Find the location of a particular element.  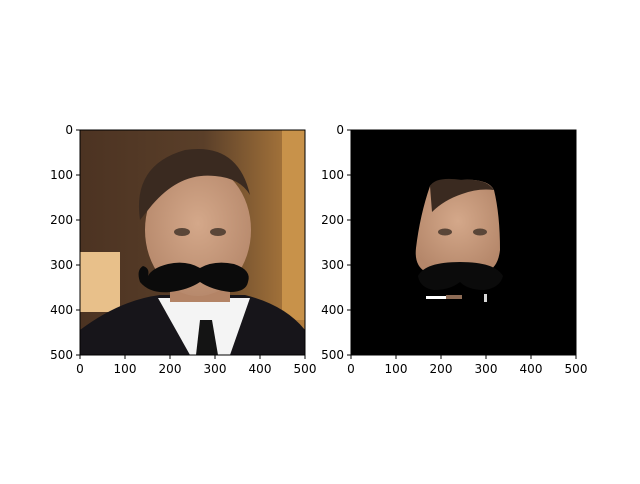

photo-y-tick-label: 100 is located at coordinates (61, 175).